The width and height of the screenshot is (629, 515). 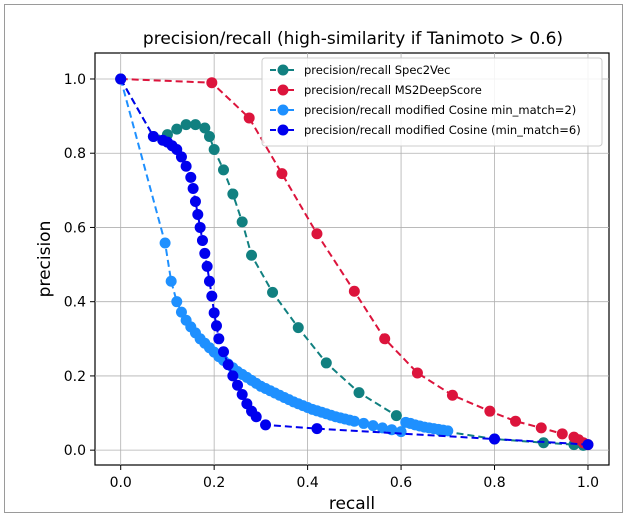 What do you see at coordinates (393, 90) in the screenshot?
I see `legend-label: precision/recall MS2DeepScore` at bounding box center [393, 90].